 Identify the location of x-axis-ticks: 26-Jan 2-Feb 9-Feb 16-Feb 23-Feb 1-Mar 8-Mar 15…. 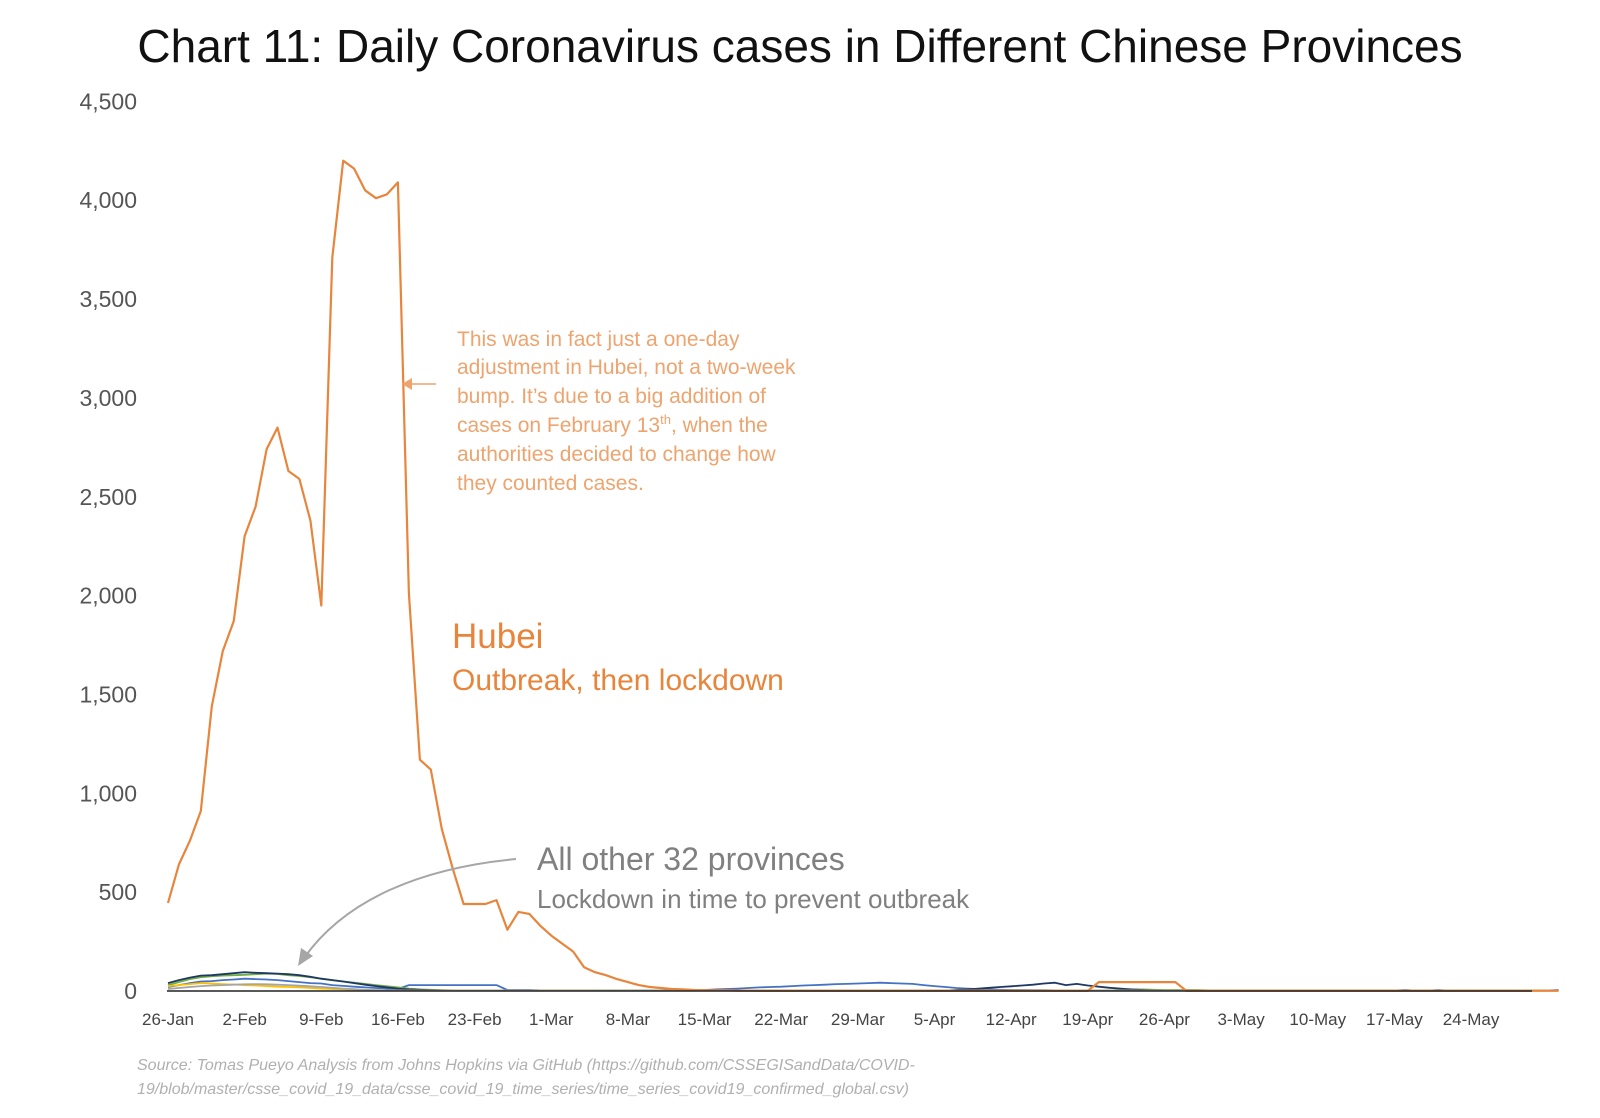
(821, 1019).